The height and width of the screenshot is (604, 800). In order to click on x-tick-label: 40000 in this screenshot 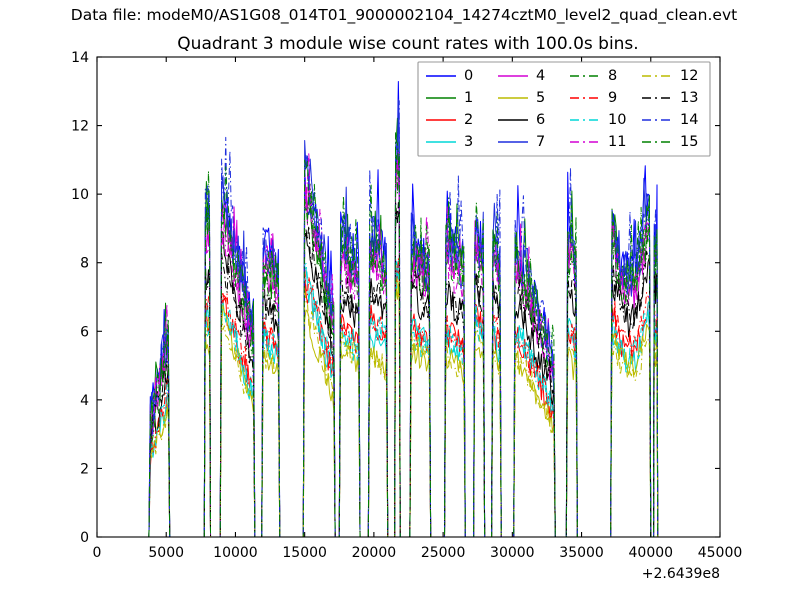, I will do `click(651, 553)`.